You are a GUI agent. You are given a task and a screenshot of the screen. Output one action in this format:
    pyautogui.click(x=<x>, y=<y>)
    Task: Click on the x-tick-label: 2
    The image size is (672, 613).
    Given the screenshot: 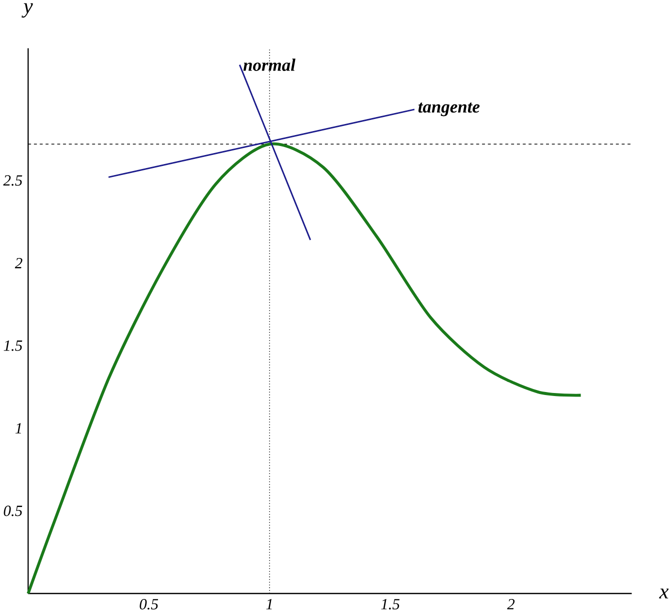 What is the action you would take?
    pyautogui.click(x=511, y=604)
    